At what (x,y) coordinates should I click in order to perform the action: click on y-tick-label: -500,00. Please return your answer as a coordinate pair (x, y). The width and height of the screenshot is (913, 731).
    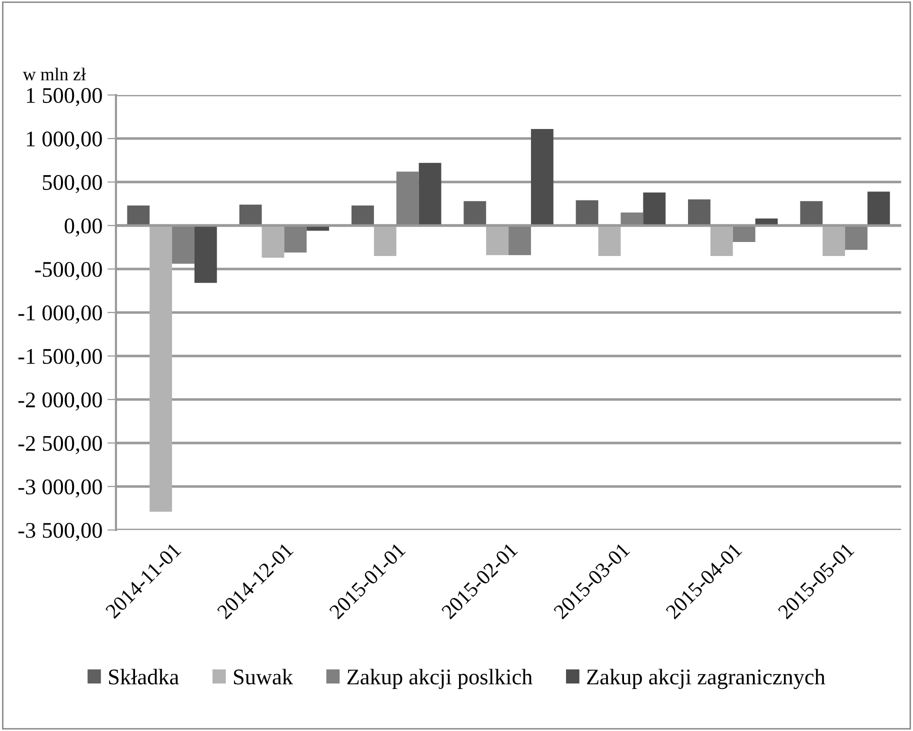
    Looking at the image, I should click on (68, 271).